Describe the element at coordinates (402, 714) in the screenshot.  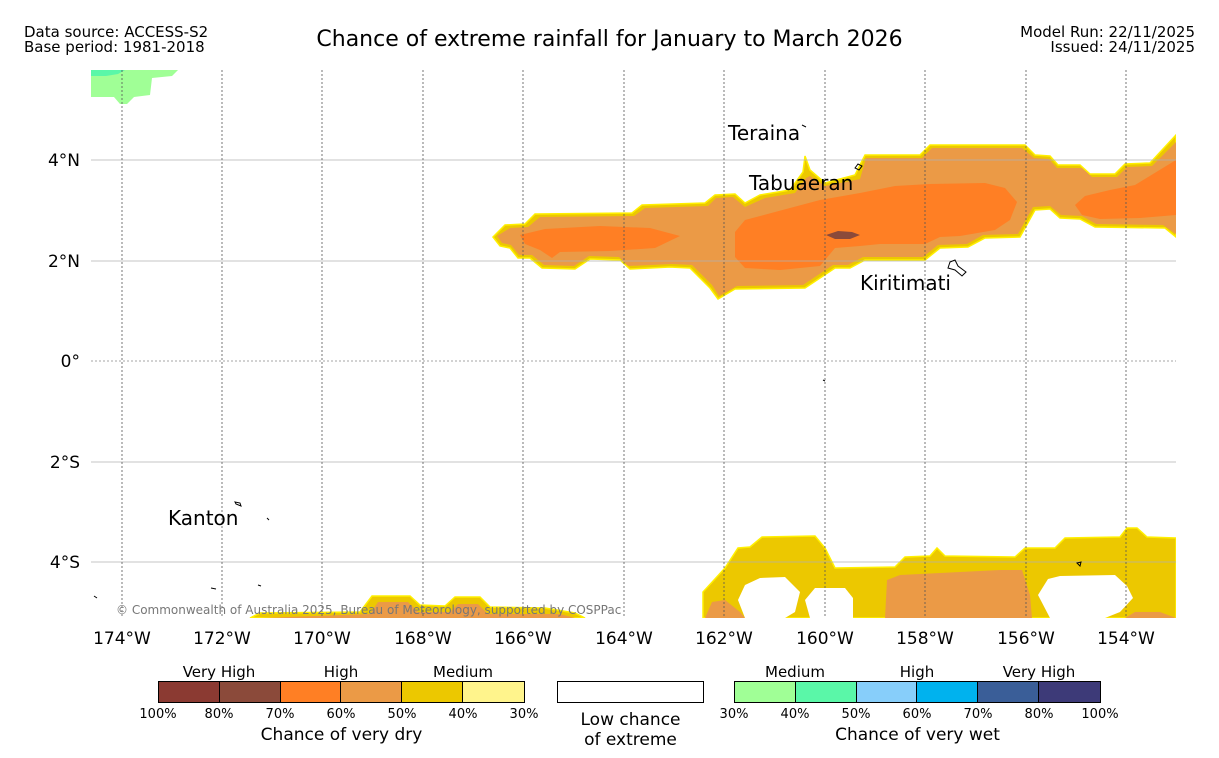
I see `legend-dry-pct: 50%` at that location.